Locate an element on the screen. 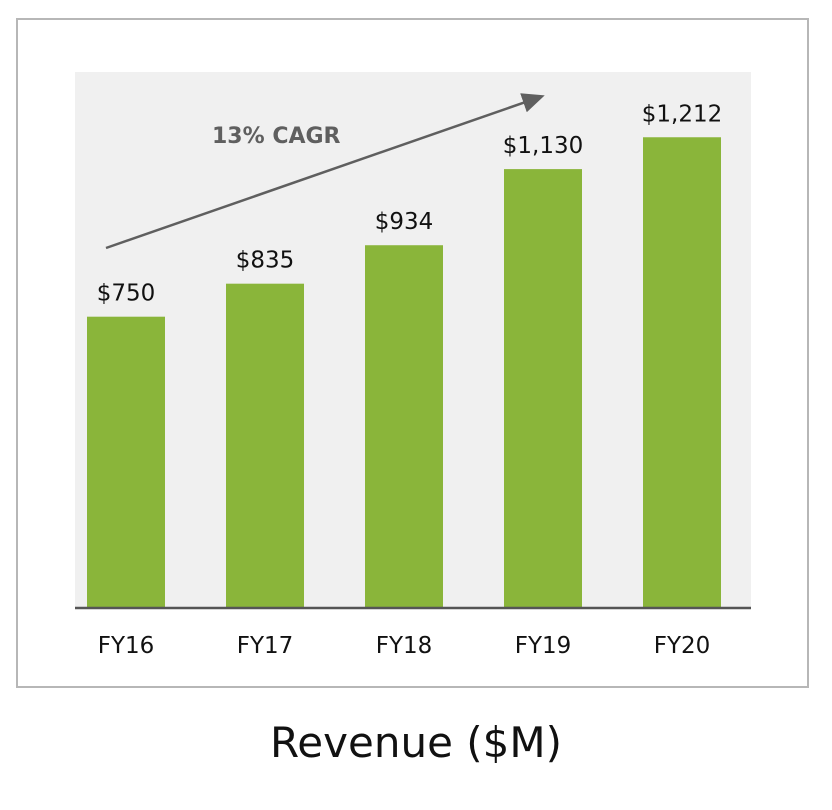 The width and height of the screenshot is (832, 810). category-label-fy17: FY17 is located at coordinates (265, 646).